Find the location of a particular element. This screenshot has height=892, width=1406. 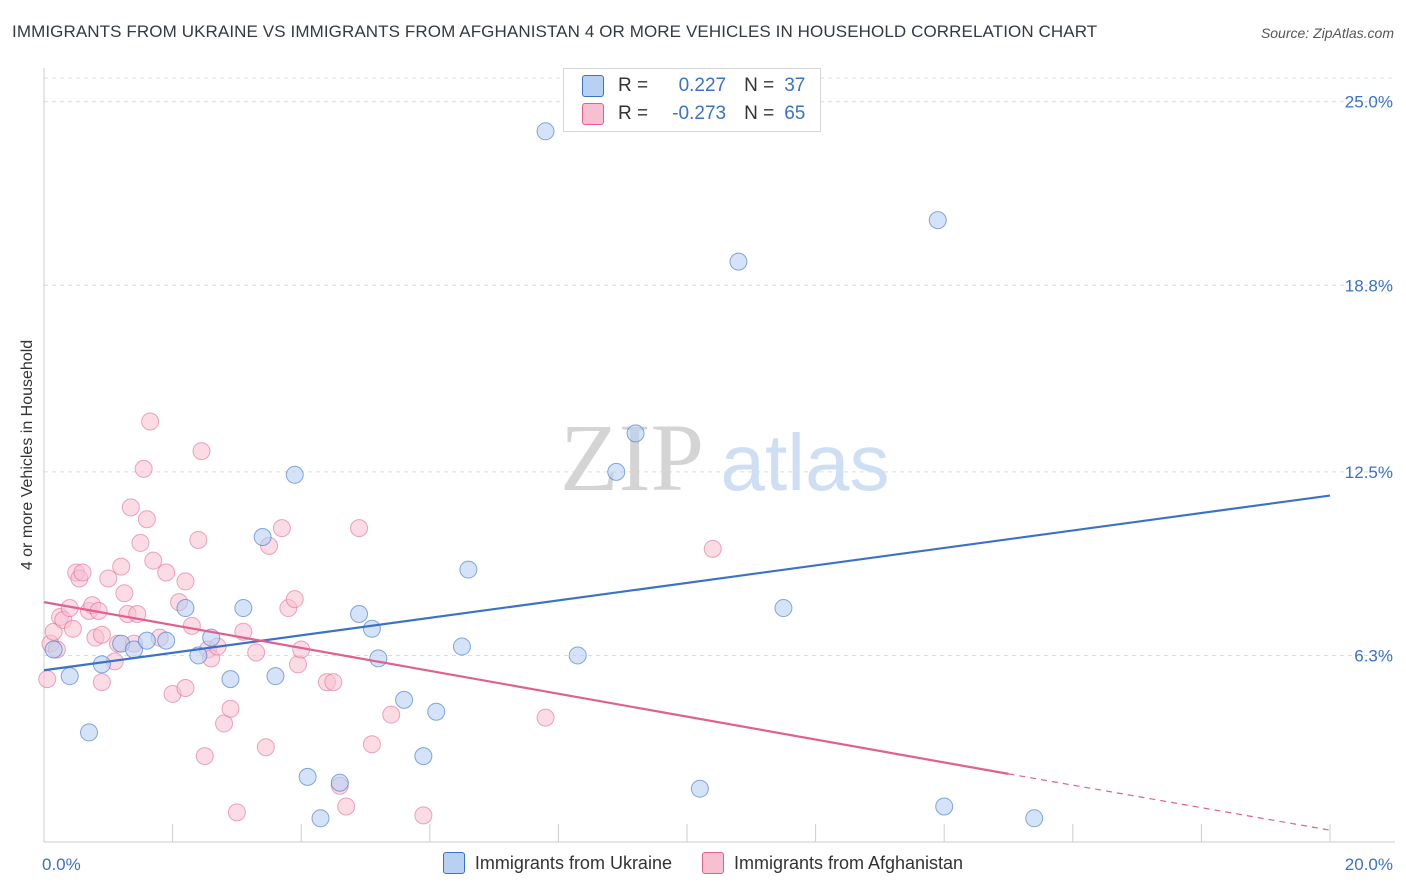

legend-swatch-ukraine is located at coordinates (593, 86).